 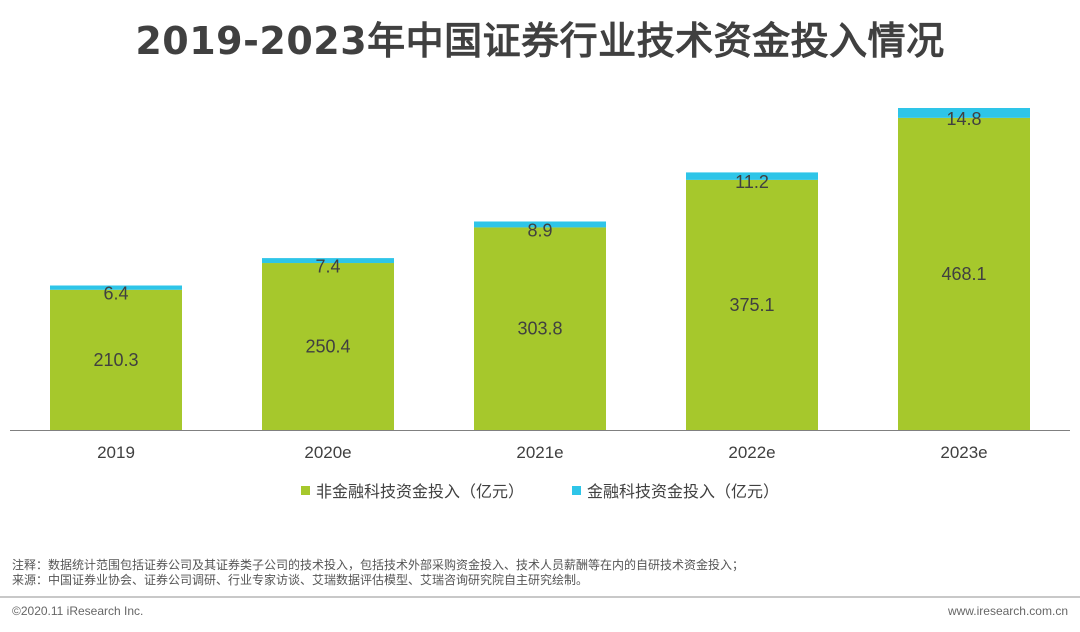 What do you see at coordinates (78, 611) in the screenshot?
I see `footer-copyright: ©2020.11 iResearch Inc.` at bounding box center [78, 611].